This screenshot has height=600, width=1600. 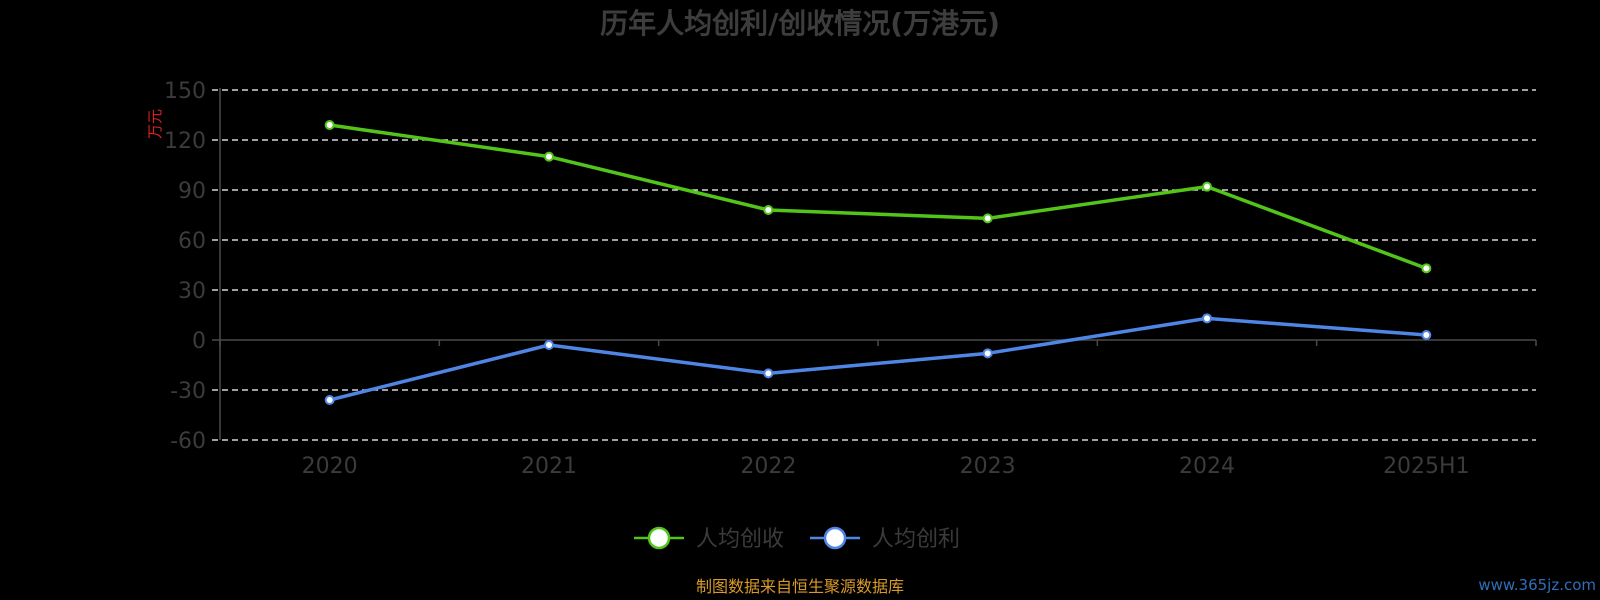 What do you see at coordinates (549, 466) in the screenshot?
I see `x-tick-label: 2021` at bounding box center [549, 466].